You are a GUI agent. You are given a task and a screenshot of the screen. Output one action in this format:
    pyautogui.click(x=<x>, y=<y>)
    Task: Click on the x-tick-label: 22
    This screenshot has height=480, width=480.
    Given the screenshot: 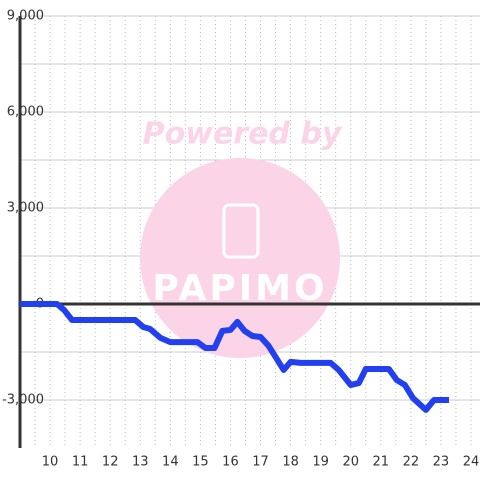 What is the action you would take?
    pyautogui.click(x=411, y=462)
    